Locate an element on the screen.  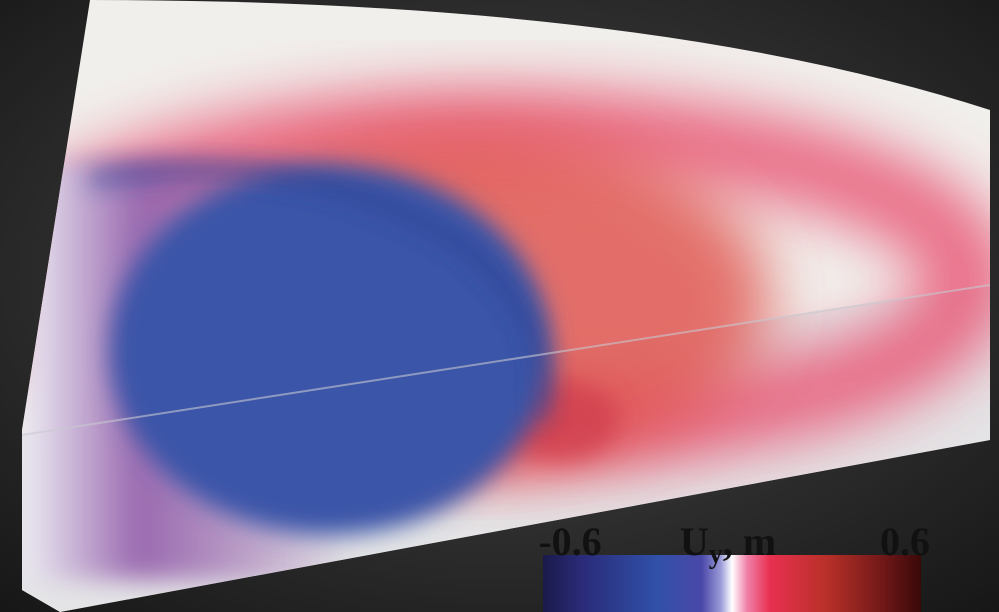
label-unit: , m is located at coordinates (749, 541).